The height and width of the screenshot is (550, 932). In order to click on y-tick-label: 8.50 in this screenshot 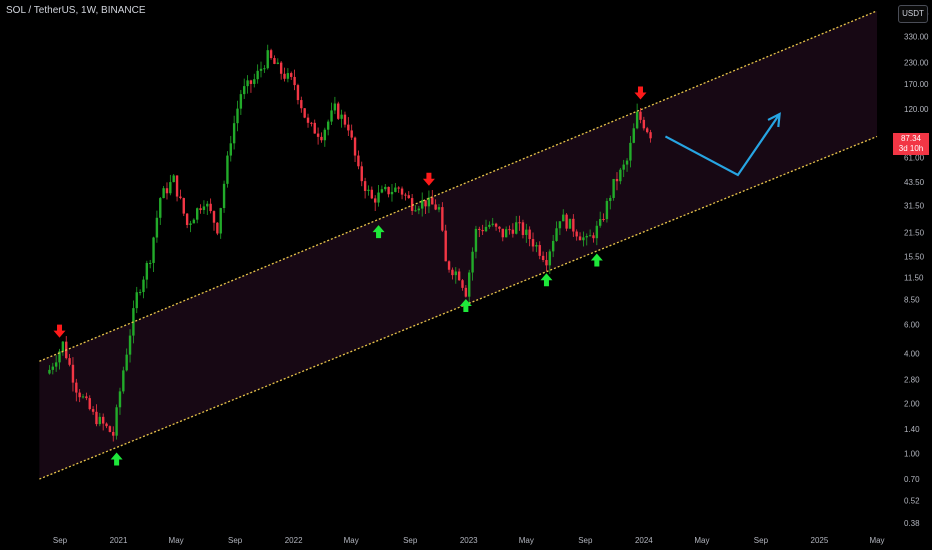, I will do `click(912, 299)`.